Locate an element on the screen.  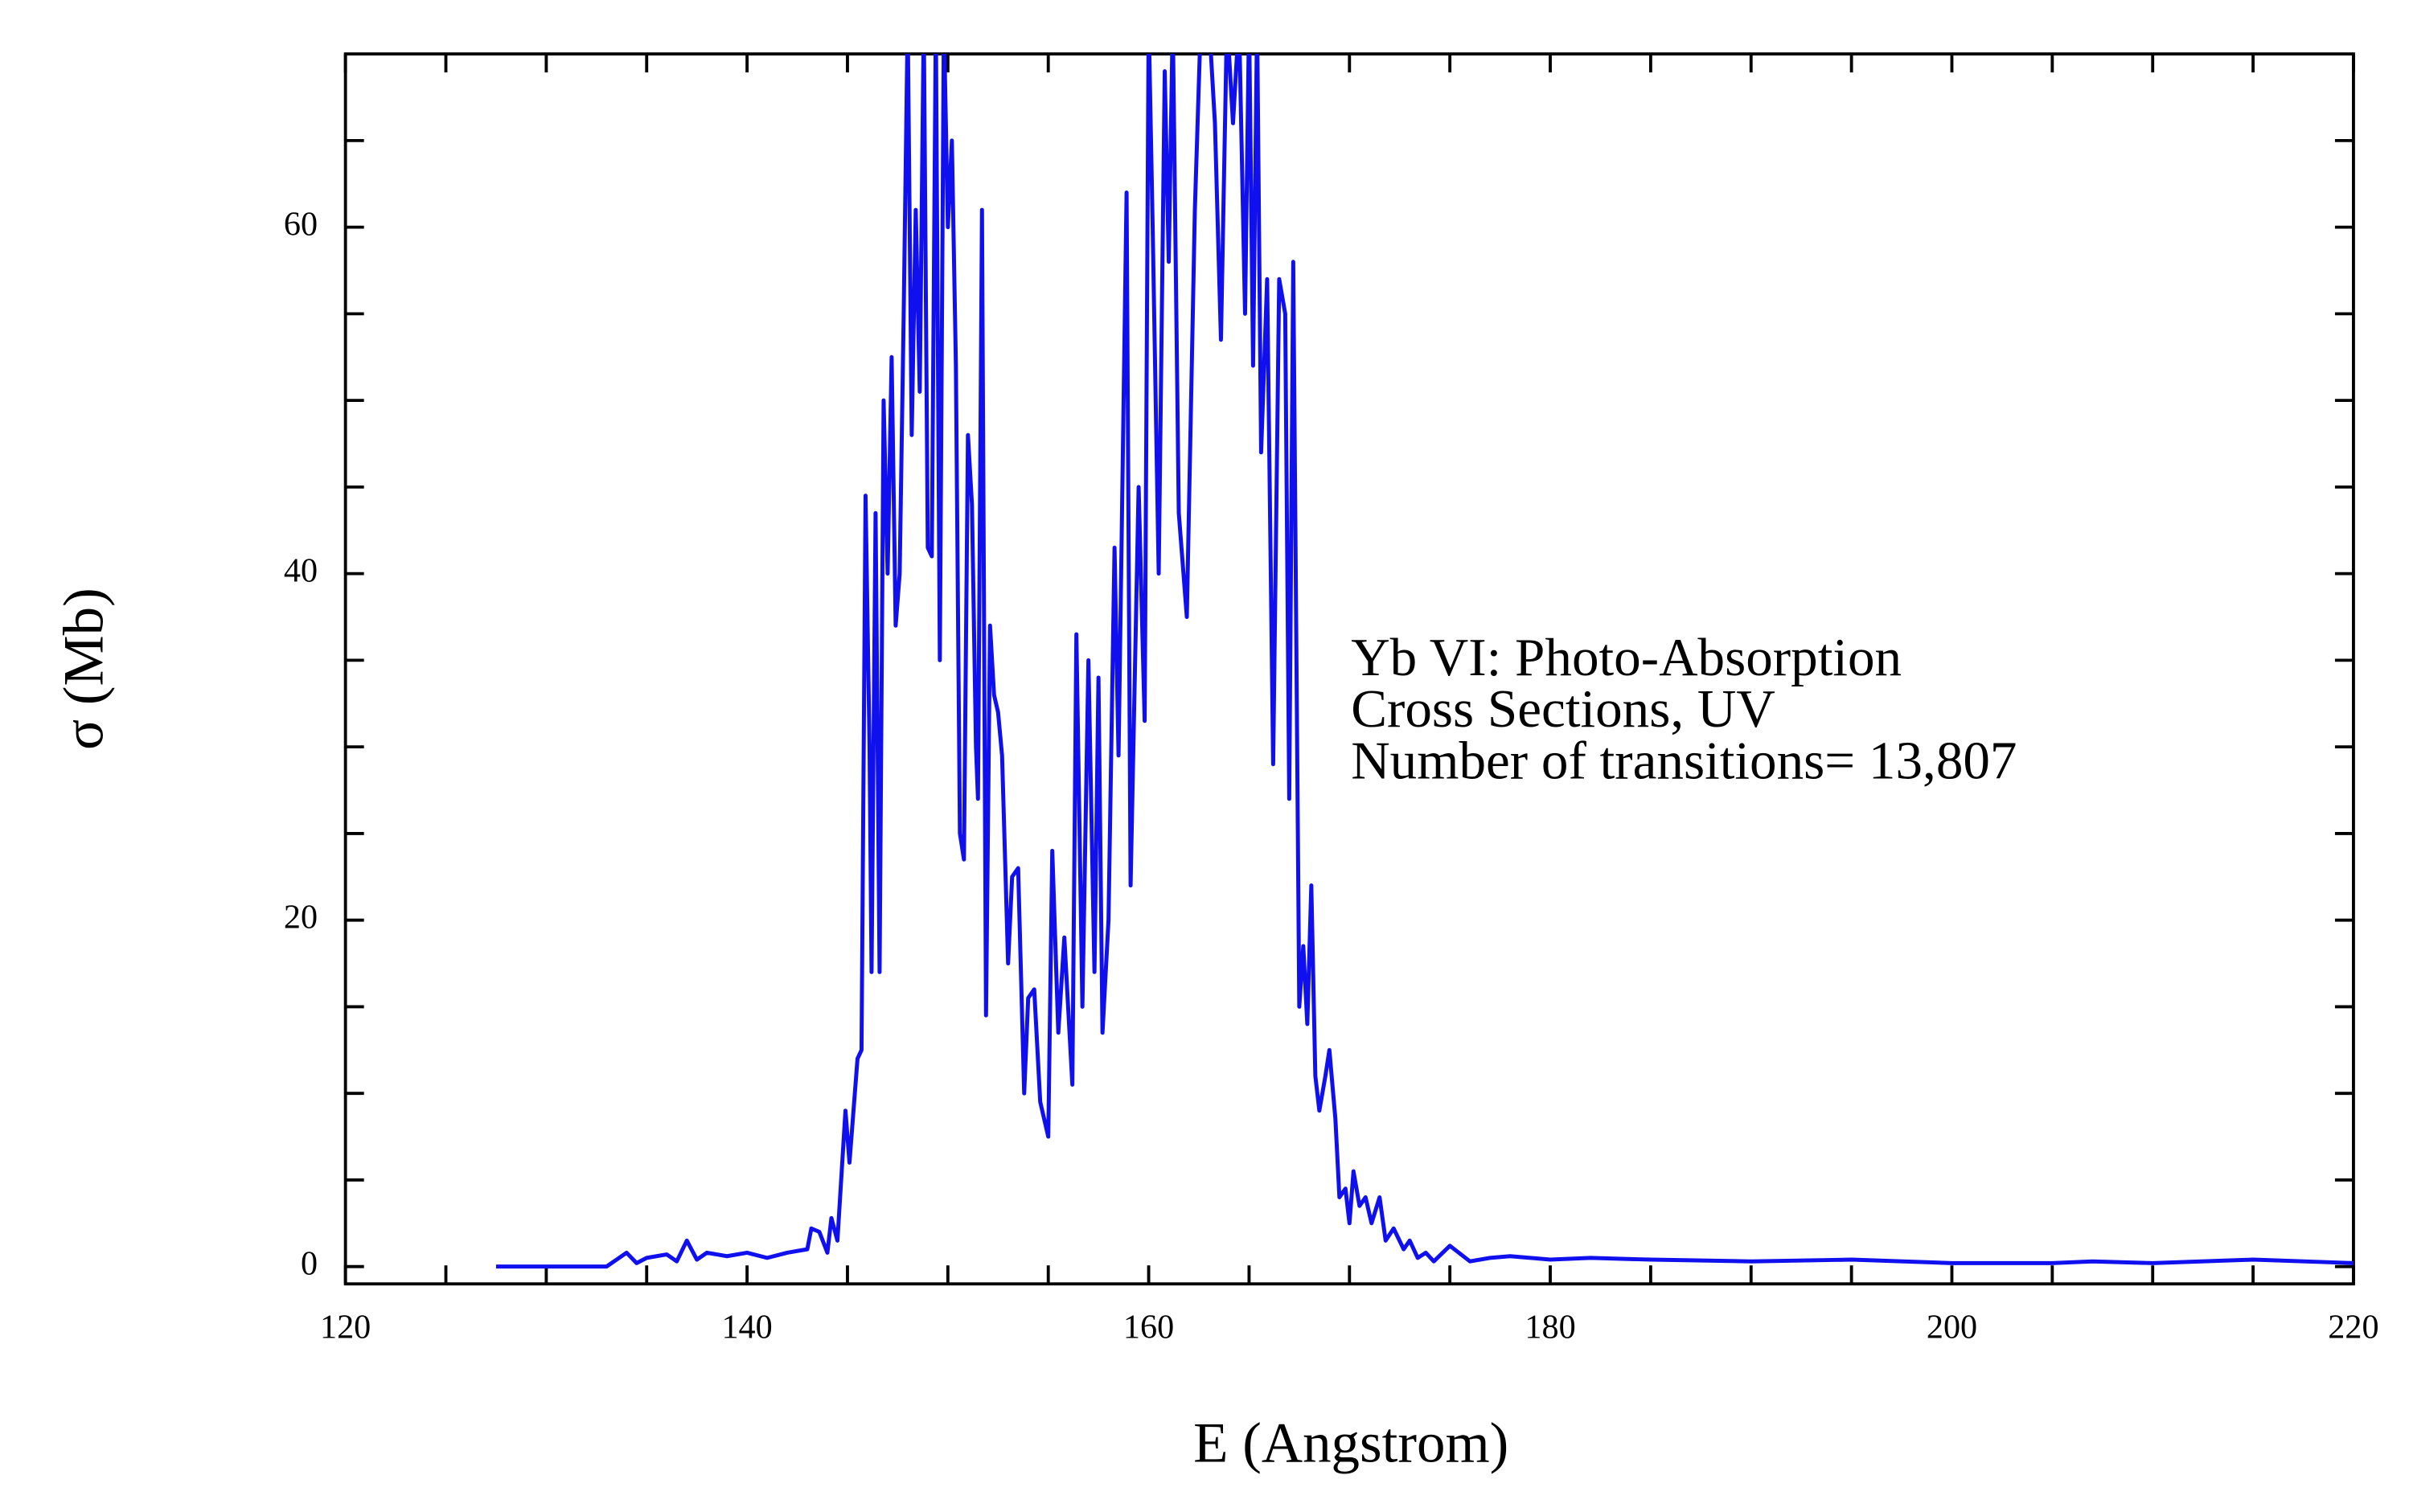
x-tick-label: 120 is located at coordinates (345, 1327).